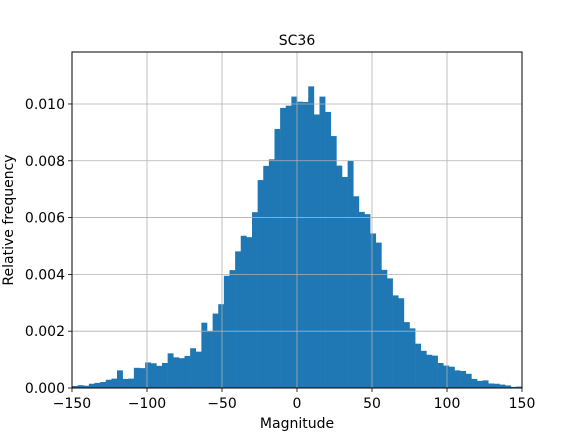 This screenshot has width=581, height=441. I want to click on y-axis-label: Relative frequency, so click(9, 219).